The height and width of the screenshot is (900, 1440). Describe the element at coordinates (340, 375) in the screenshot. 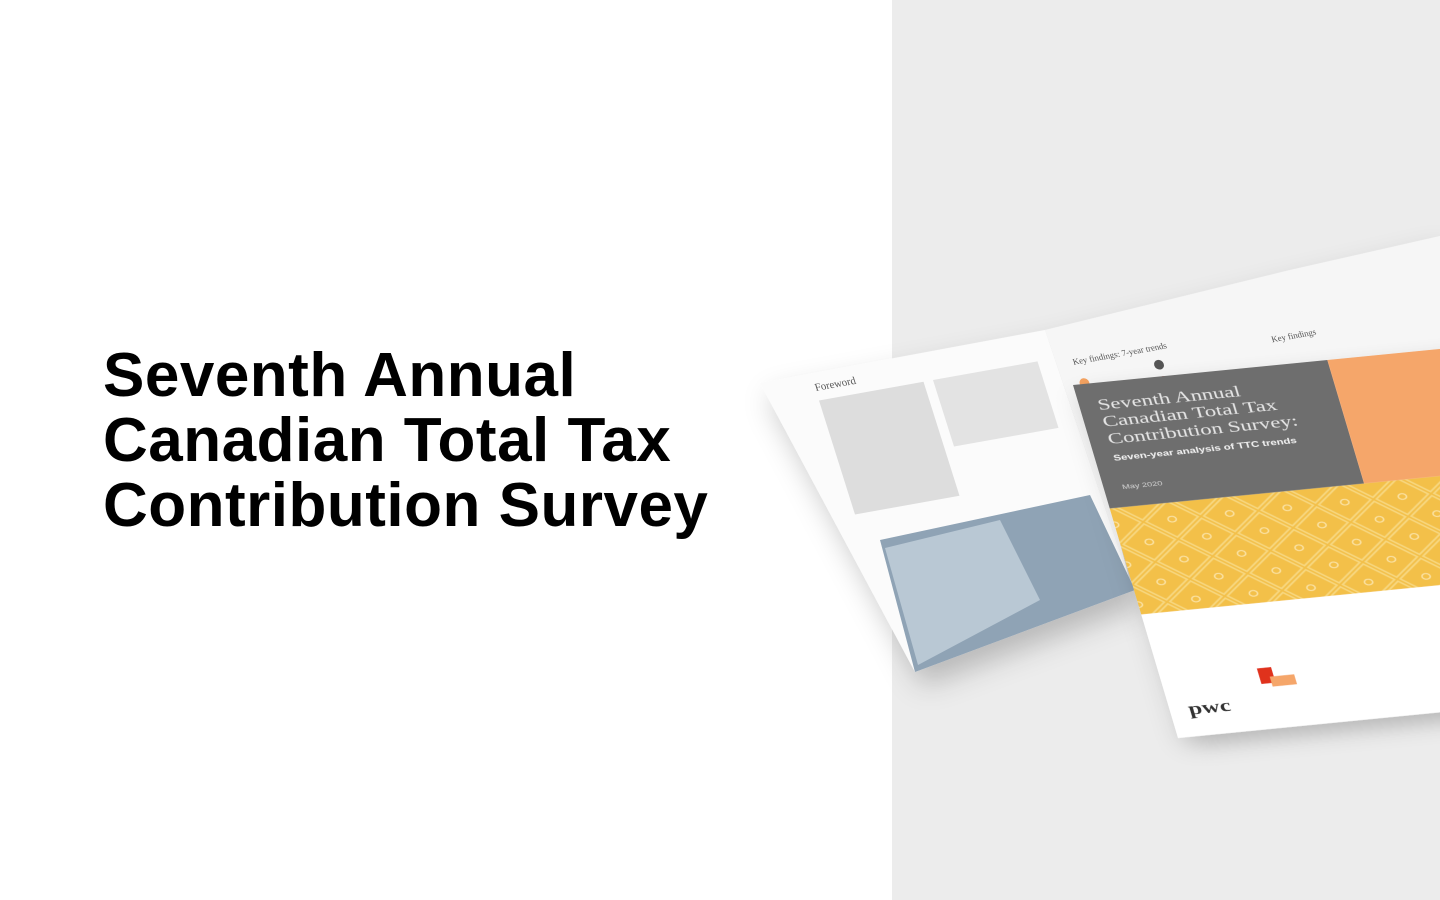

I see `headline-line: Seventh Annual` at that location.